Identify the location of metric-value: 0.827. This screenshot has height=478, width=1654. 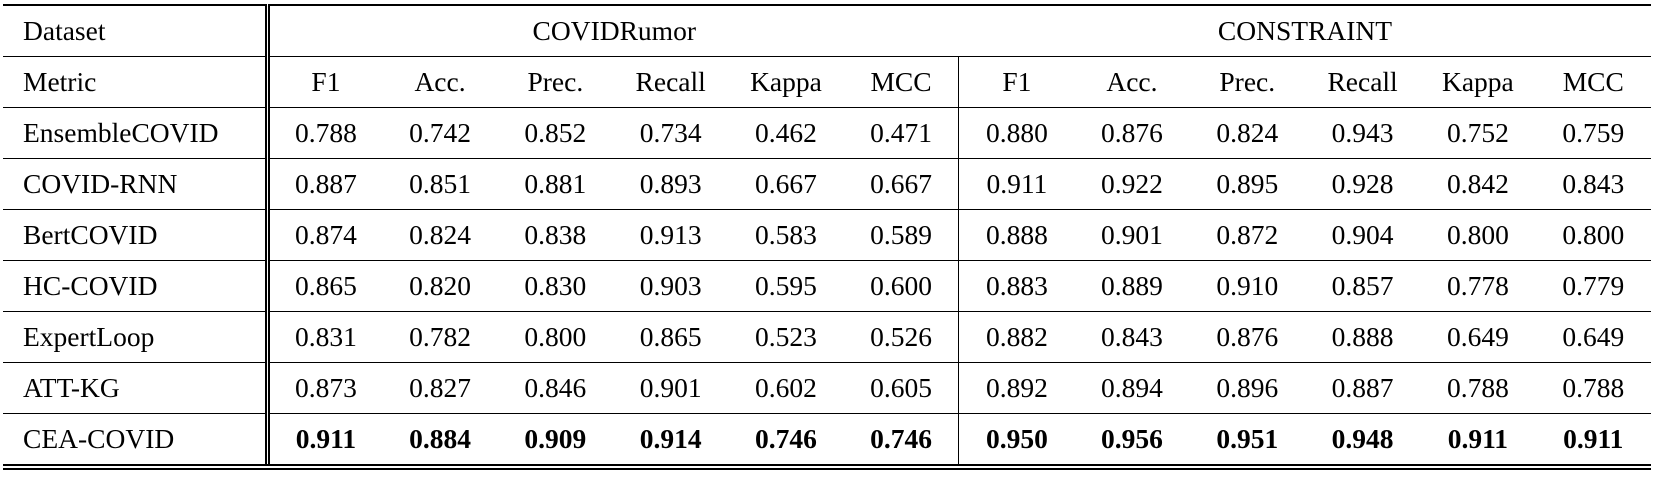
(440, 388).